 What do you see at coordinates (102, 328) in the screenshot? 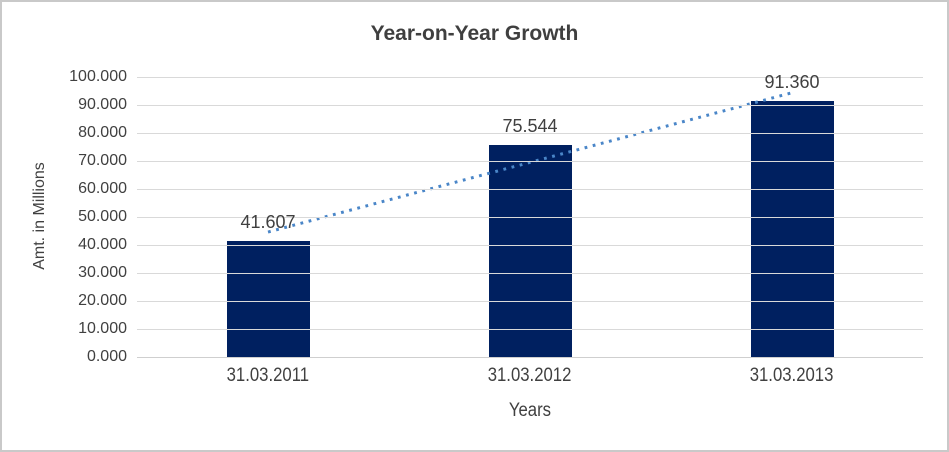
I see `y-tick-label: 10.000` at bounding box center [102, 328].